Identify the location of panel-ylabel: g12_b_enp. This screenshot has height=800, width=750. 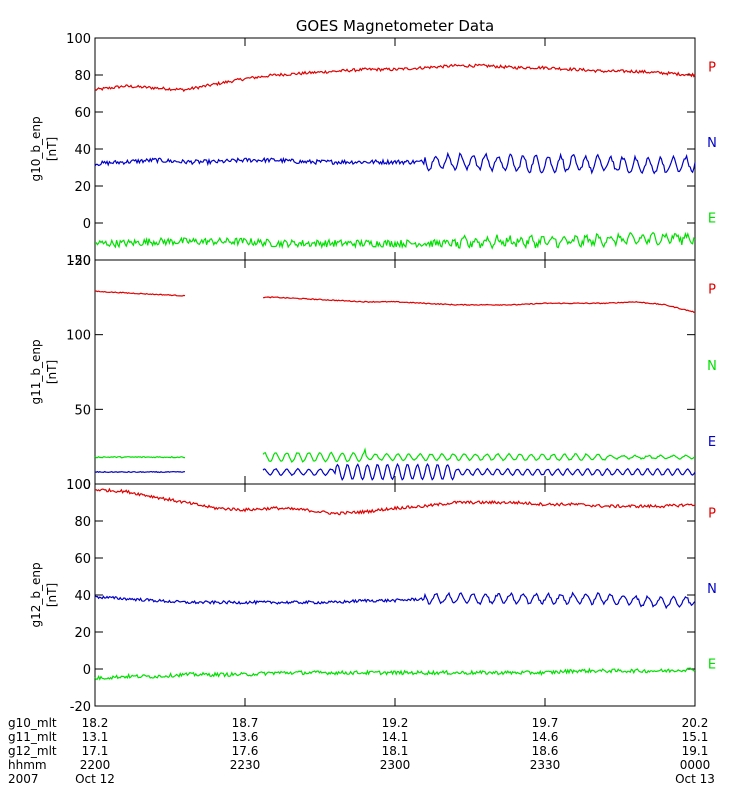
(36, 594).